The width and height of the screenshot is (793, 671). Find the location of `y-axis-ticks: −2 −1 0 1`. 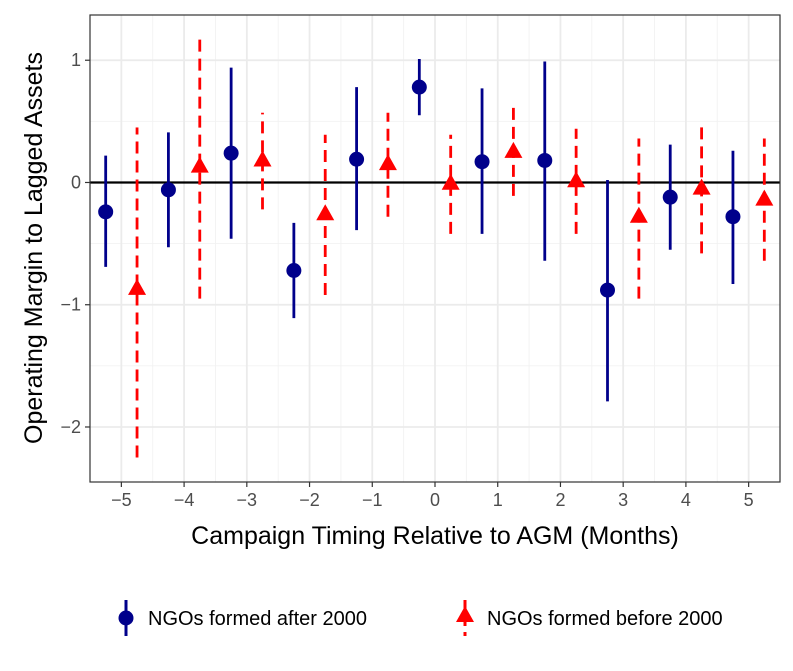

y-axis-ticks: −2 −1 0 1 is located at coordinates (75, 243).